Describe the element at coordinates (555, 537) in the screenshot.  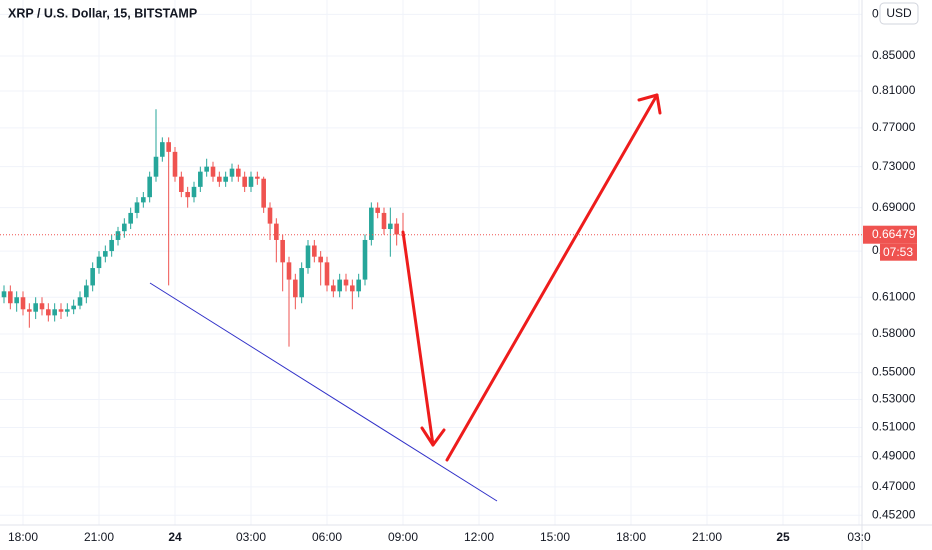
I see `x-tick-label: 15:00` at that location.